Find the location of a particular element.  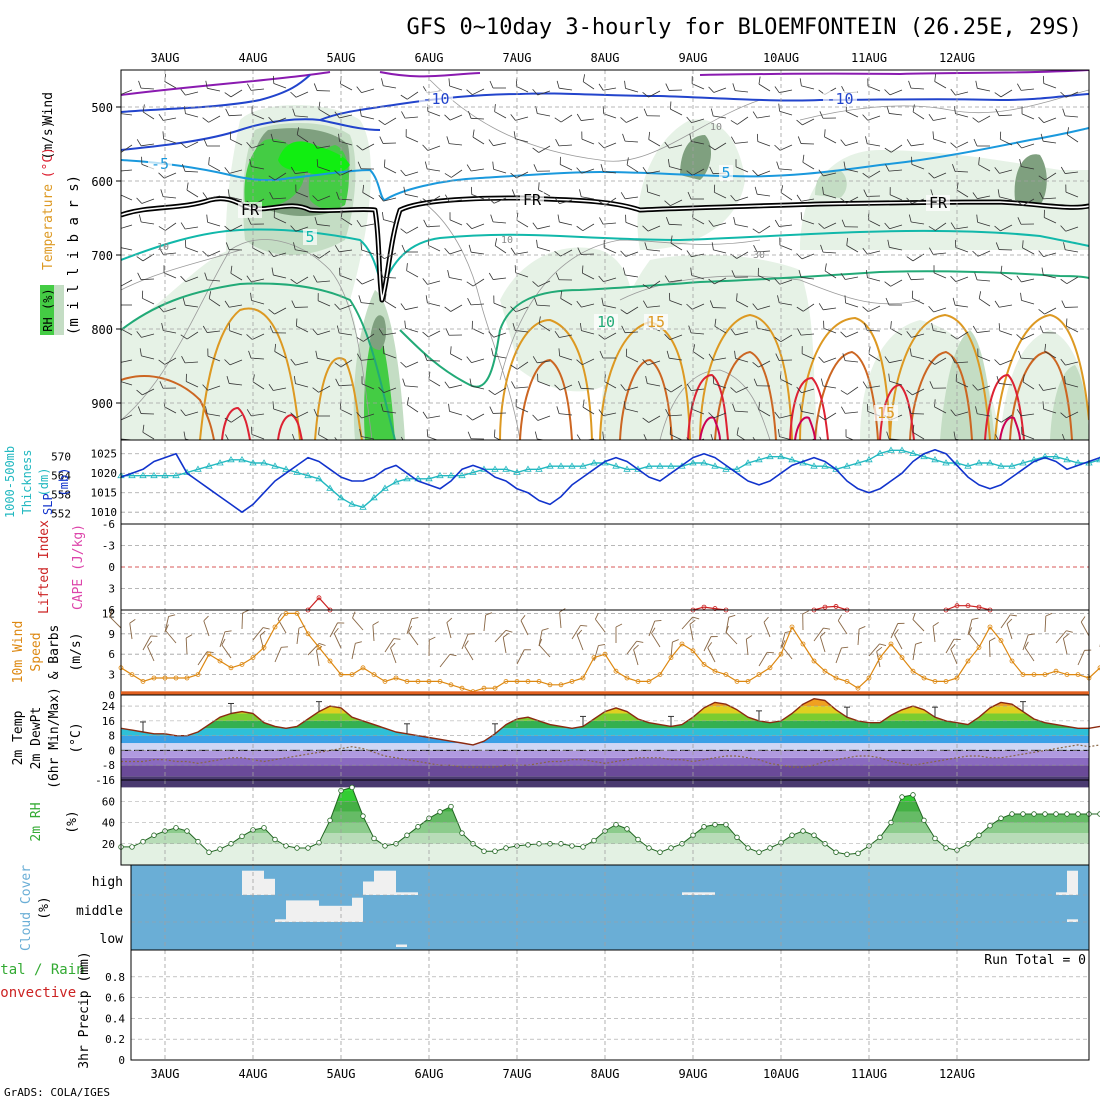

rh-dark-area is located at coordinates (378, 332).